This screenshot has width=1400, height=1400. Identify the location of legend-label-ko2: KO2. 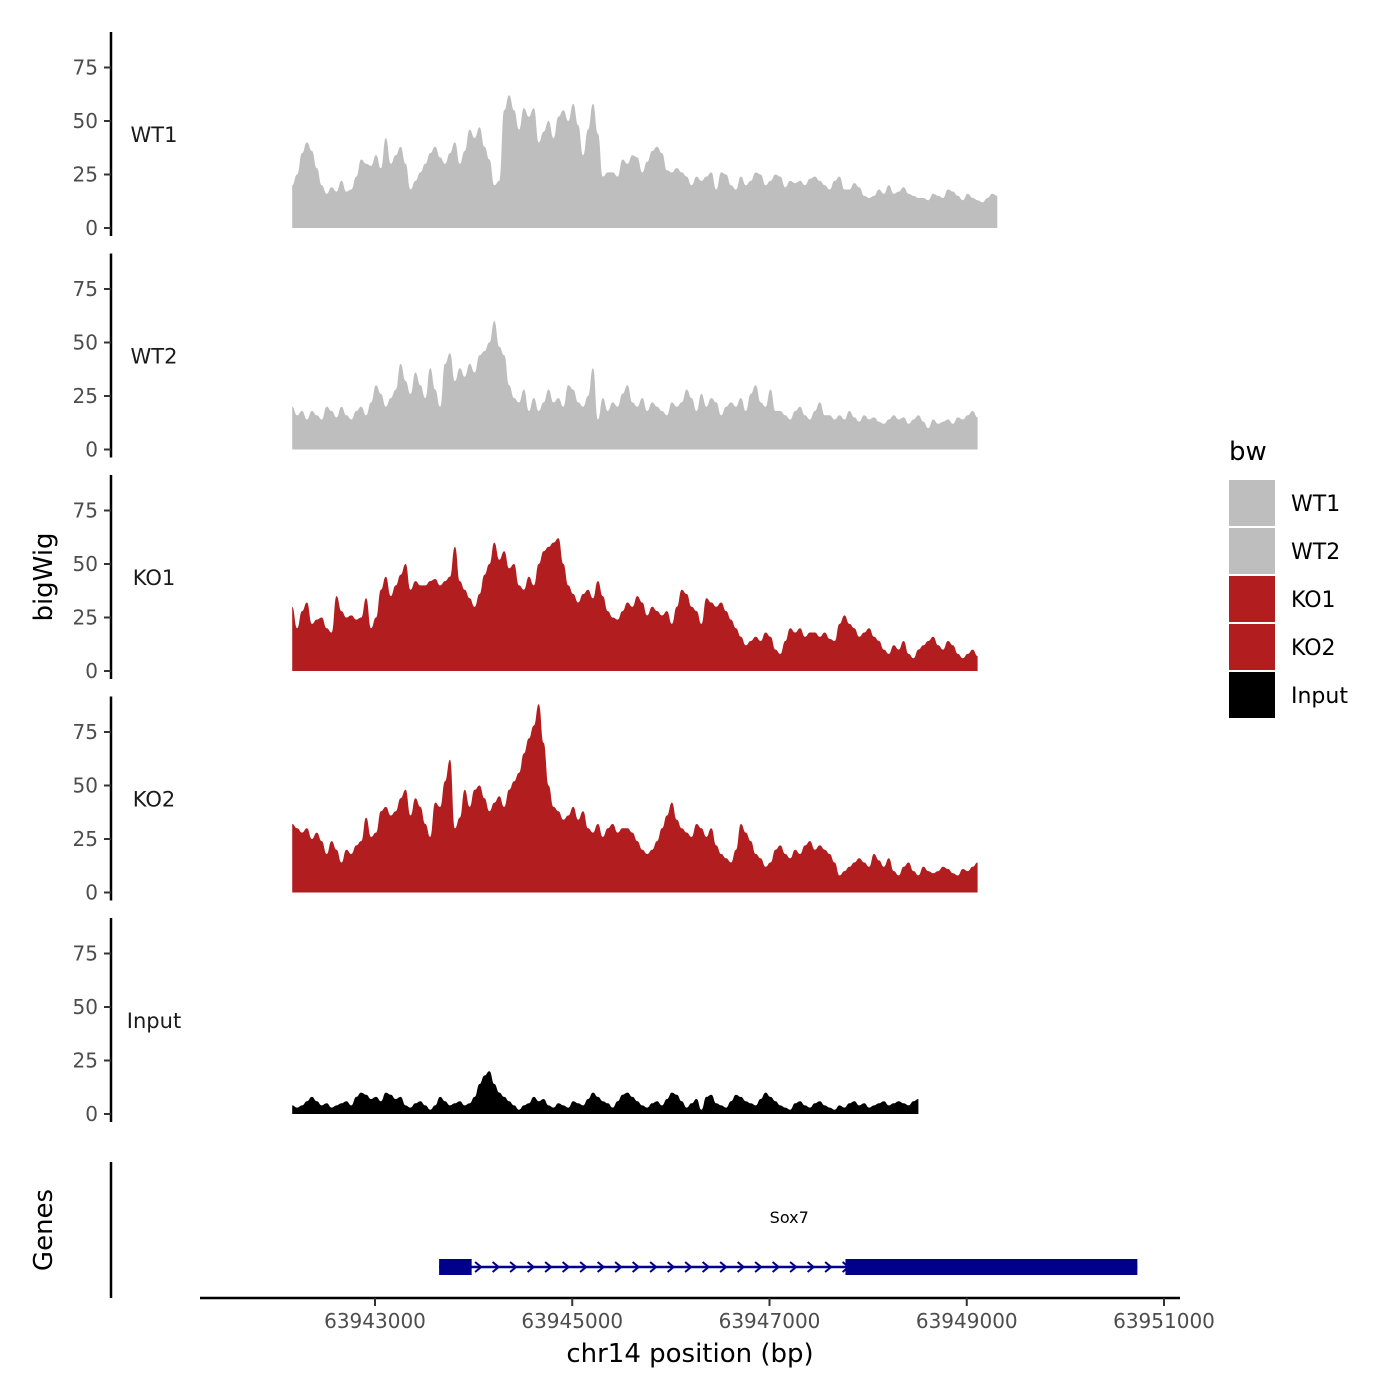
(1313, 648).